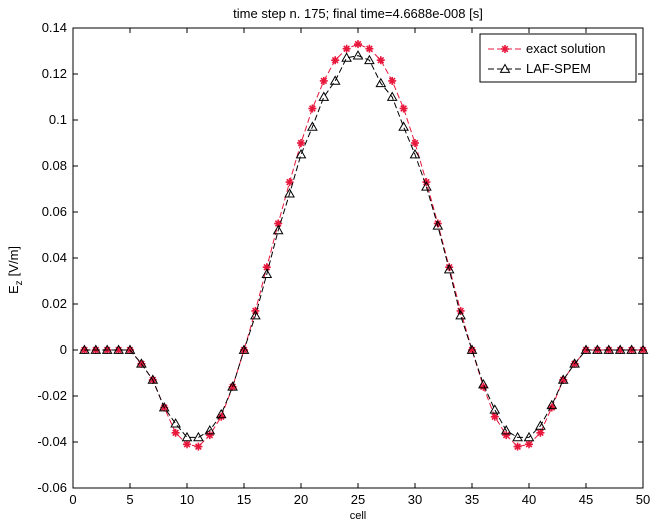 The height and width of the screenshot is (525, 654). Describe the element at coordinates (13, 261) in the screenshot. I see `y-axis-label-unit: [V/m]` at that location.